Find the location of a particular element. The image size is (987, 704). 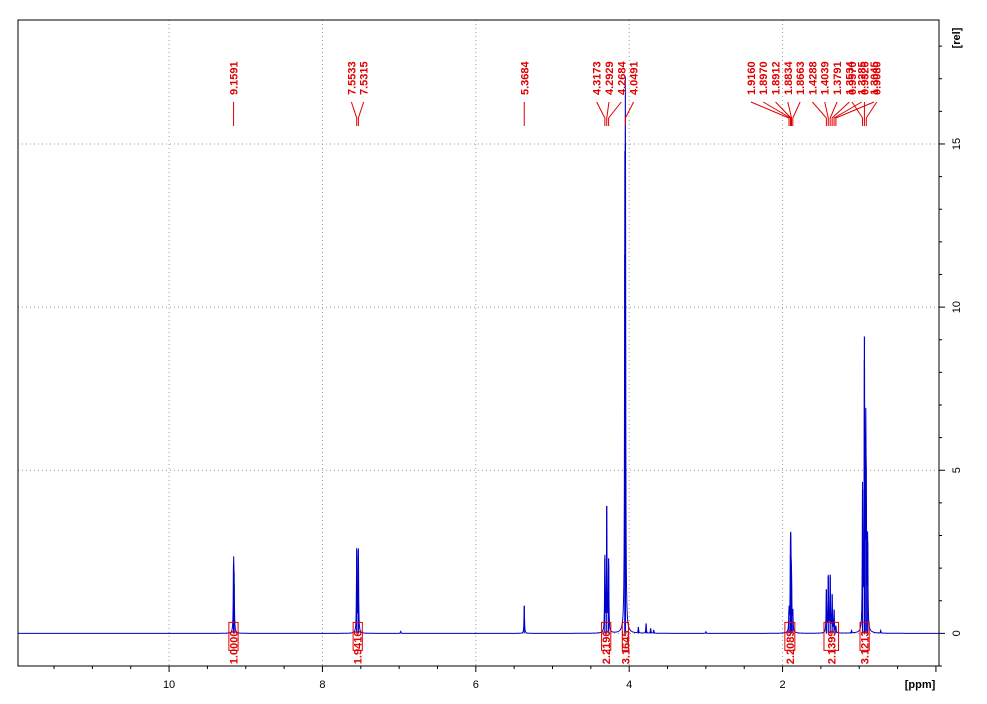

integral-value: 2.2196 is located at coordinates (607, 648).